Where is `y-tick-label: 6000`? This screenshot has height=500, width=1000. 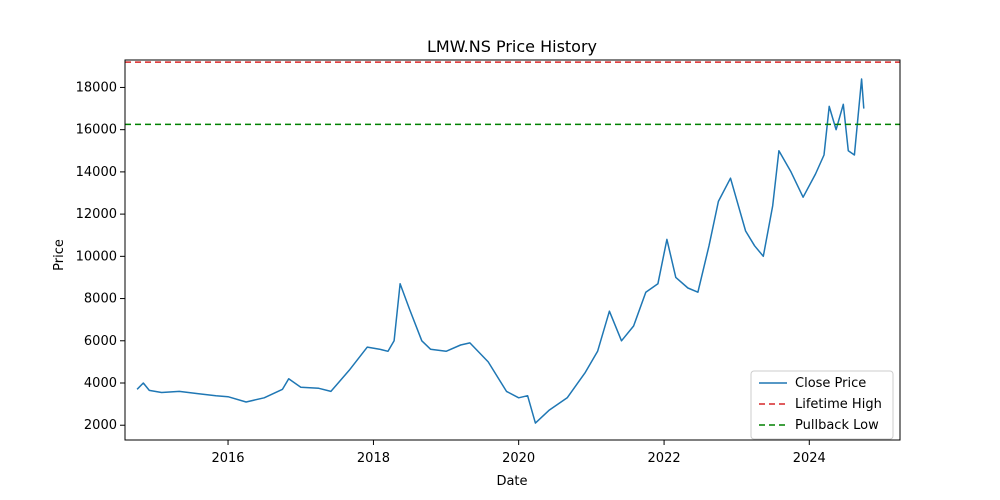
y-tick-label: 6000 is located at coordinates (100, 341).